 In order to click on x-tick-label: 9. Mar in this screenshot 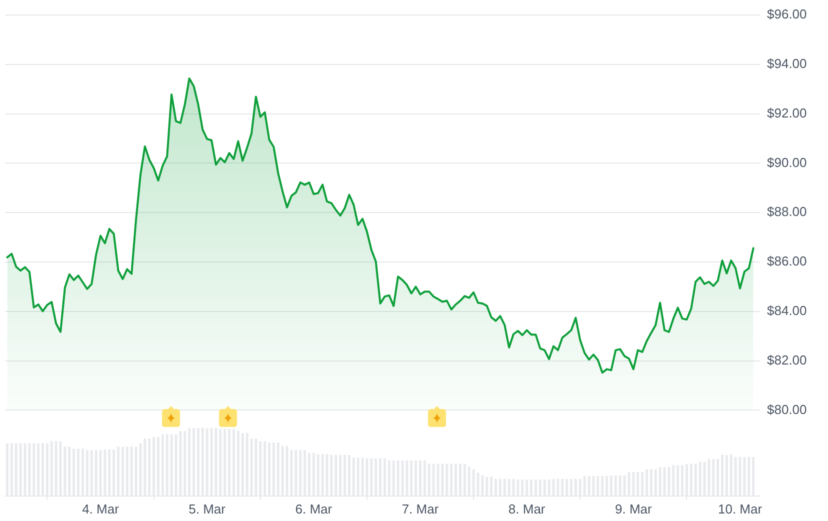, I will do `click(634, 508)`.